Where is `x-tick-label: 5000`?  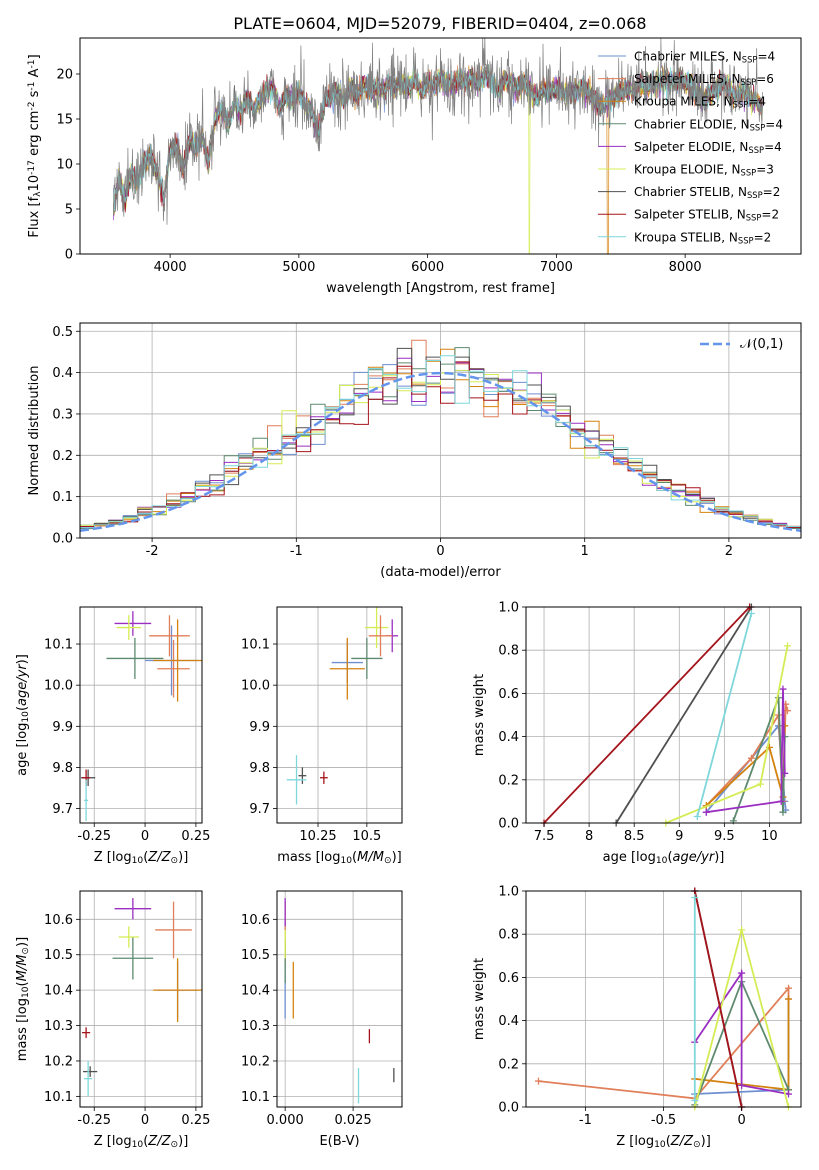 x-tick-label: 5000 is located at coordinates (298, 267).